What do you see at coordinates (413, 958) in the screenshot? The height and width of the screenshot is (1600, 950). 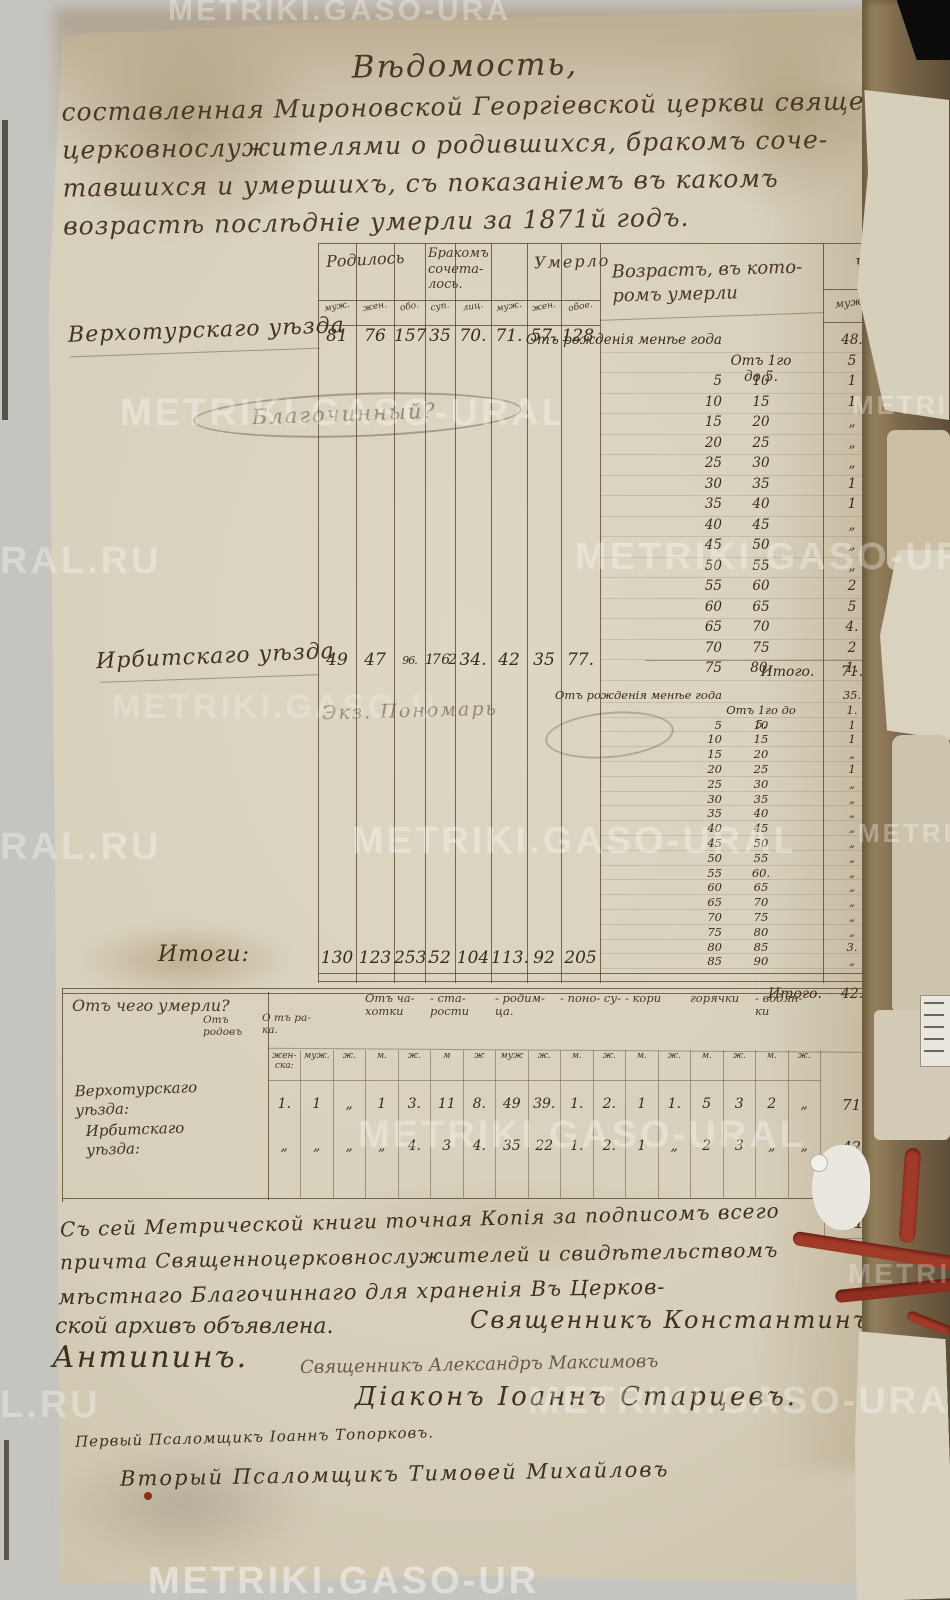 I see `value-cell: 253.` at bounding box center [413, 958].